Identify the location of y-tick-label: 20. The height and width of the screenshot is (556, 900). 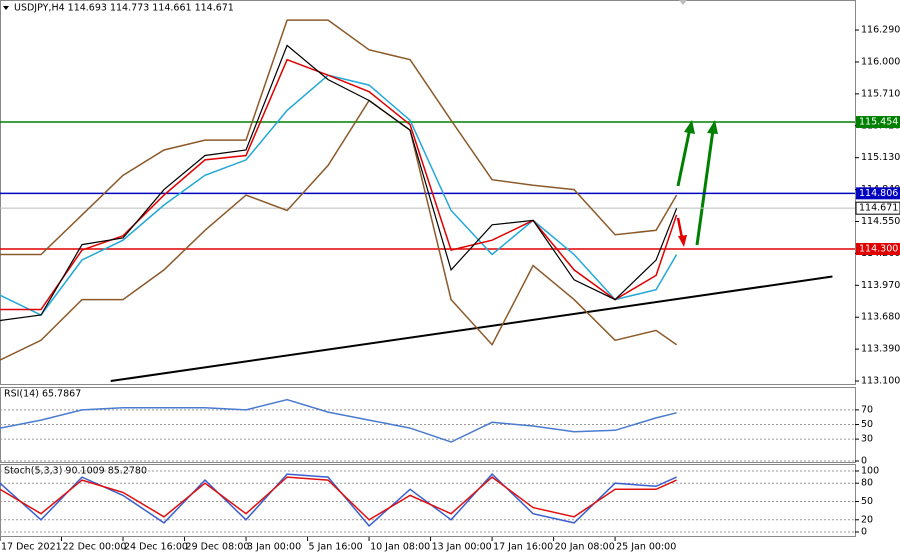
(867, 519).